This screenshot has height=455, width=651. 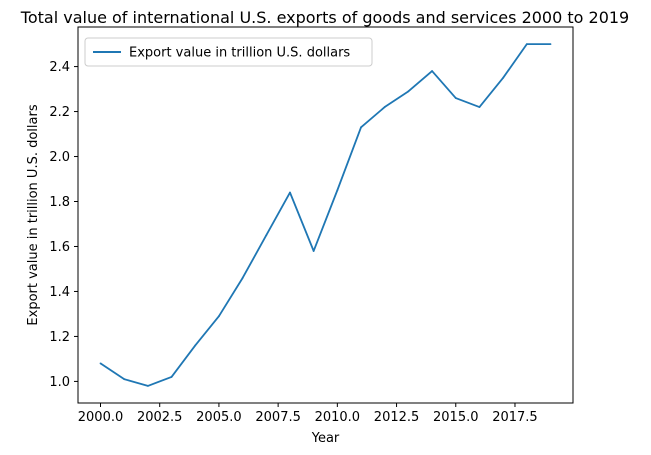 What do you see at coordinates (59, 337) in the screenshot?
I see `y-tick-label: 1.2` at bounding box center [59, 337].